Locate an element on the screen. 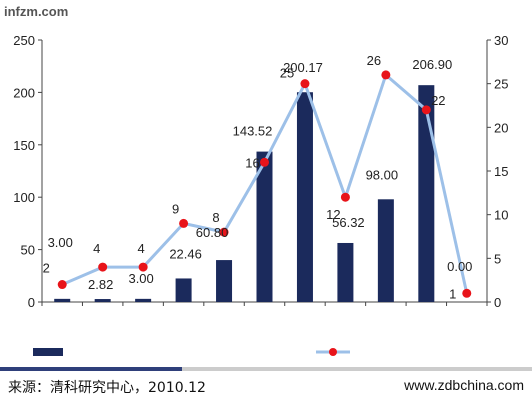 The image size is (532, 400). bar-data-label: 98.00 is located at coordinates (382, 174).